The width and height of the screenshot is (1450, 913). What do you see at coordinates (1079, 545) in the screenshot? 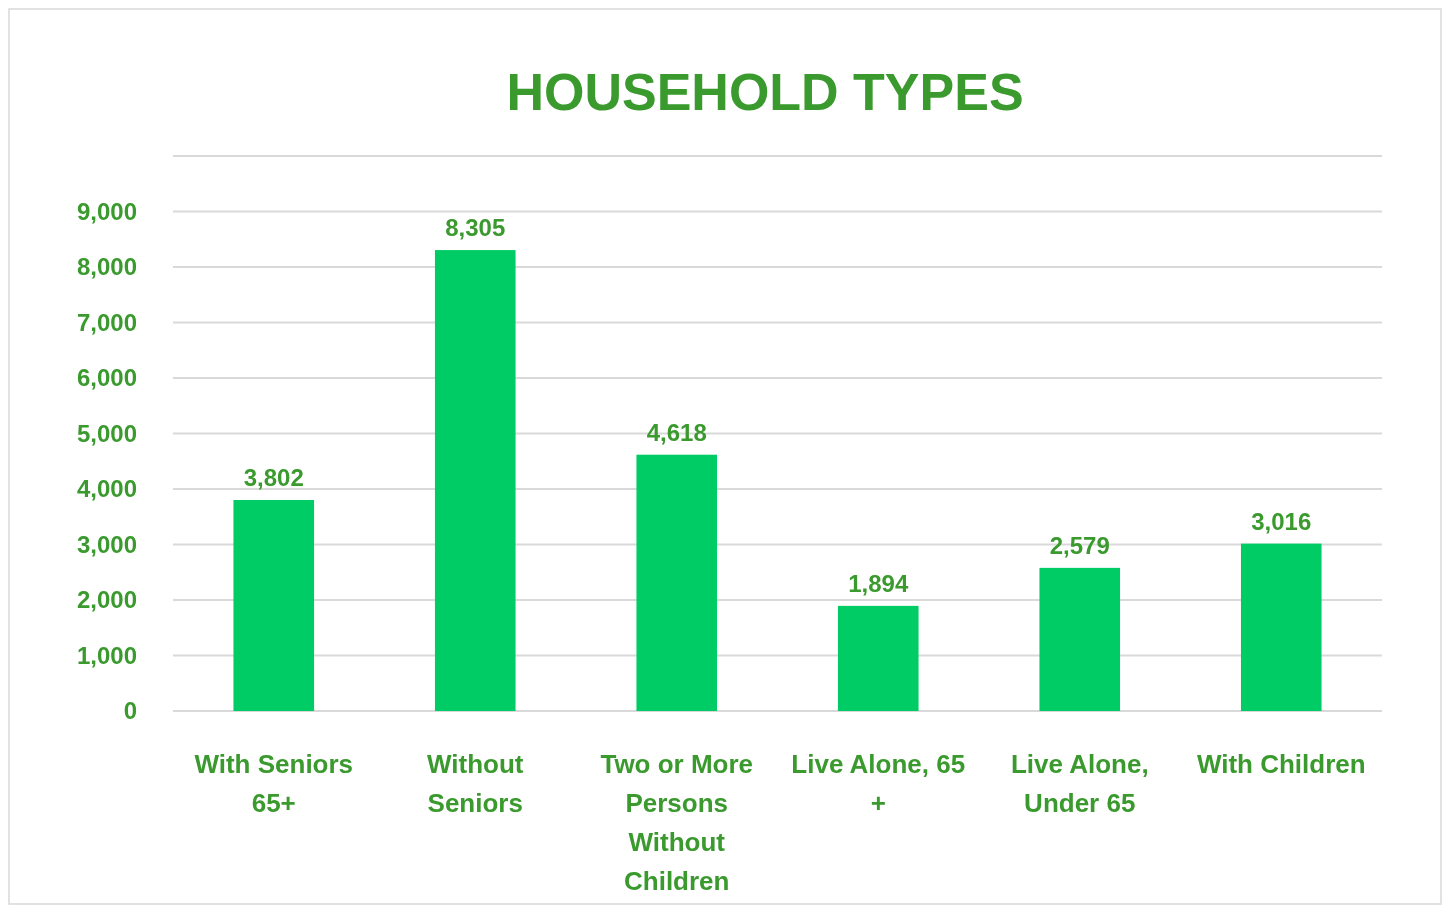
I see `data-label: 2,579` at bounding box center [1079, 545].